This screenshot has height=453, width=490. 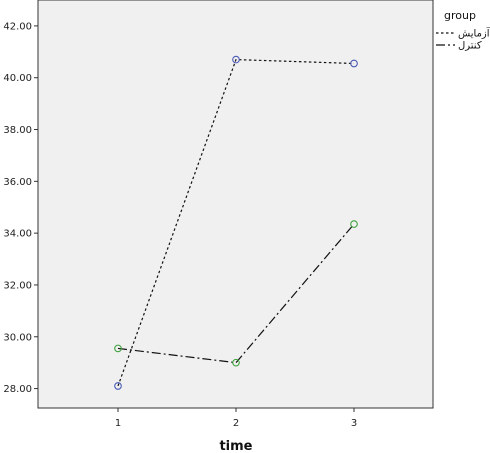 What do you see at coordinates (17, 182) in the screenshot?
I see `y-tick-label: 36.00` at bounding box center [17, 182].